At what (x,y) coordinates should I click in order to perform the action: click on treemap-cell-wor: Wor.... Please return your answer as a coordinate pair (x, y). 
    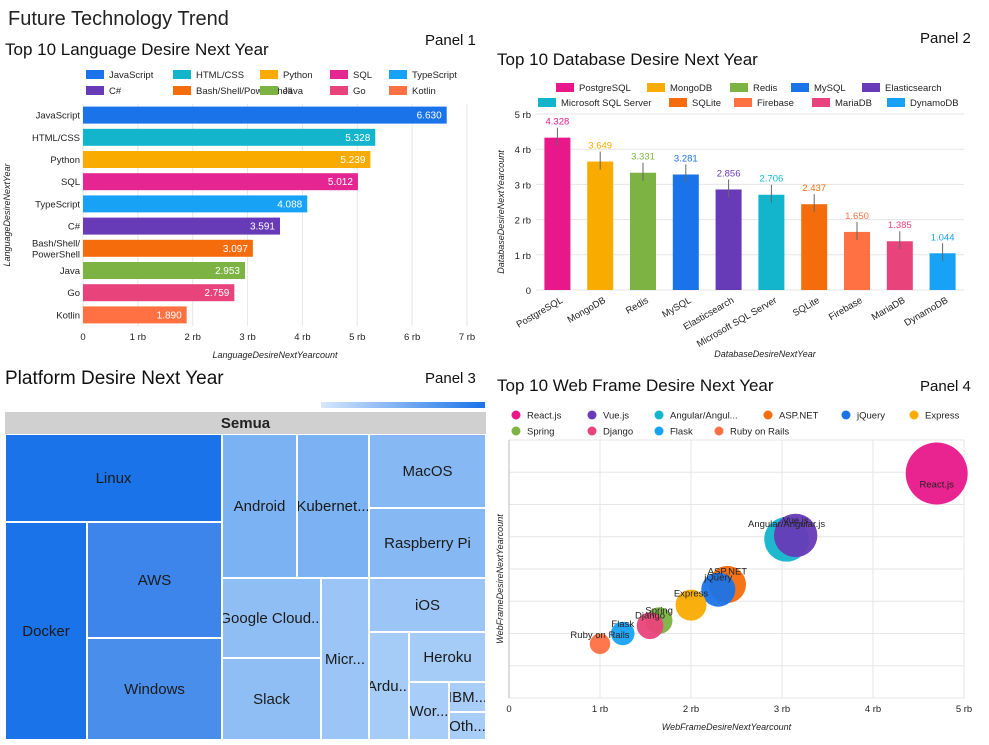
    Looking at the image, I should click on (429, 711).